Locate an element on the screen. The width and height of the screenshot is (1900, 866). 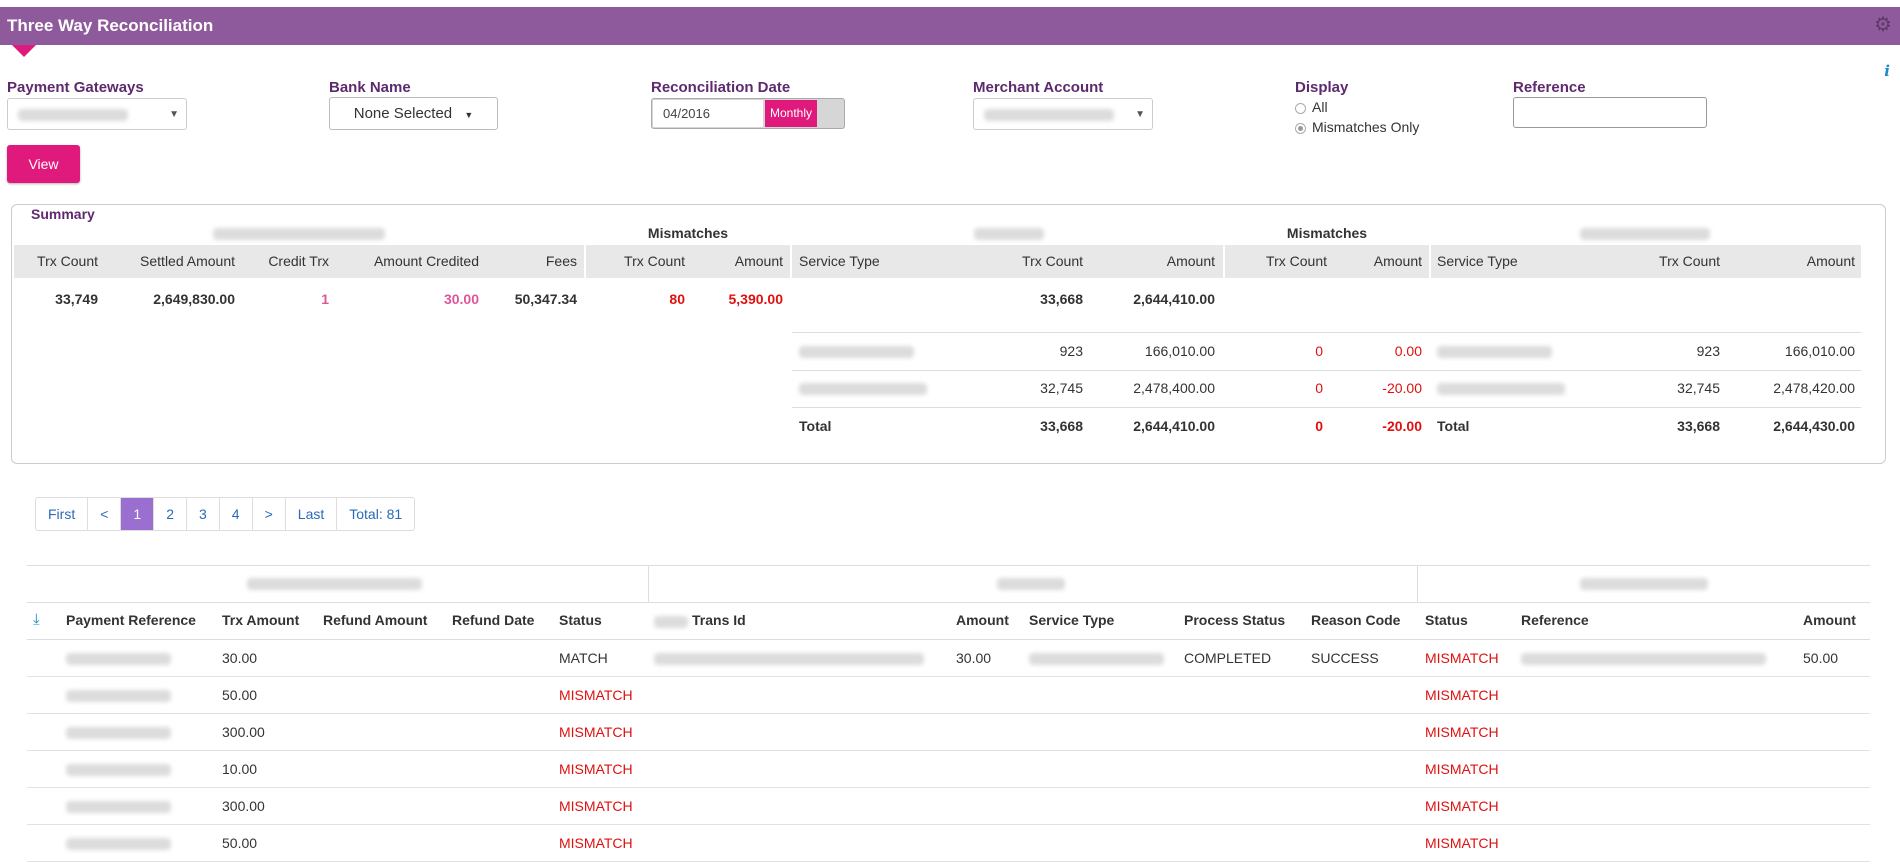
table-row: 10.00 MISMATCH MISMATCH is located at coordinates (948, 769).